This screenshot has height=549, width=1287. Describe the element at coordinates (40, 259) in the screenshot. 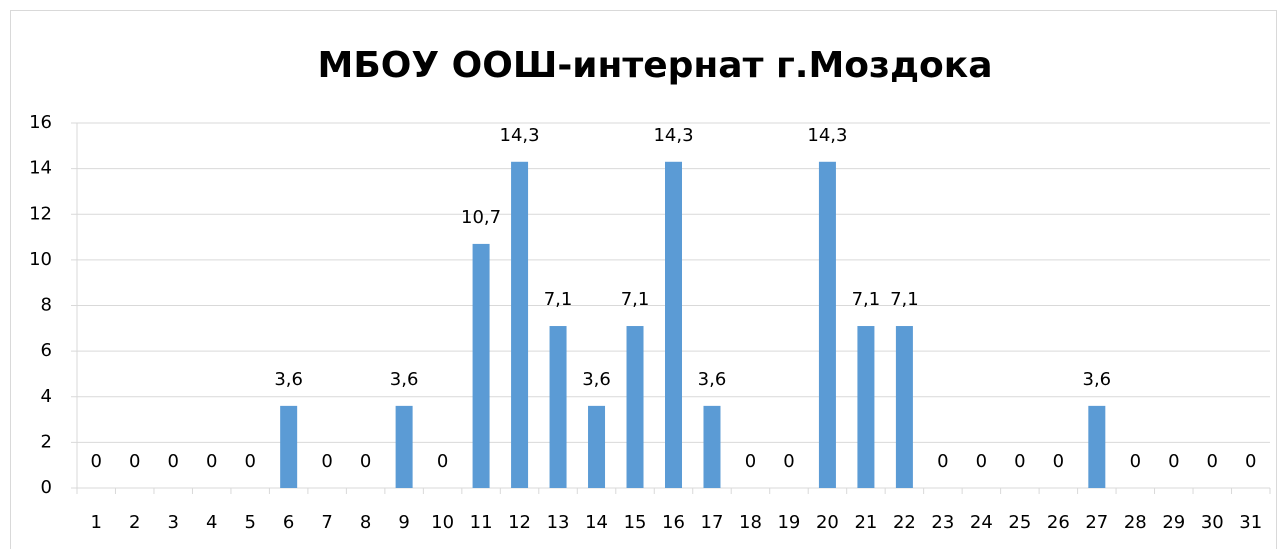

I see `y-tick-label: 10` at that location.